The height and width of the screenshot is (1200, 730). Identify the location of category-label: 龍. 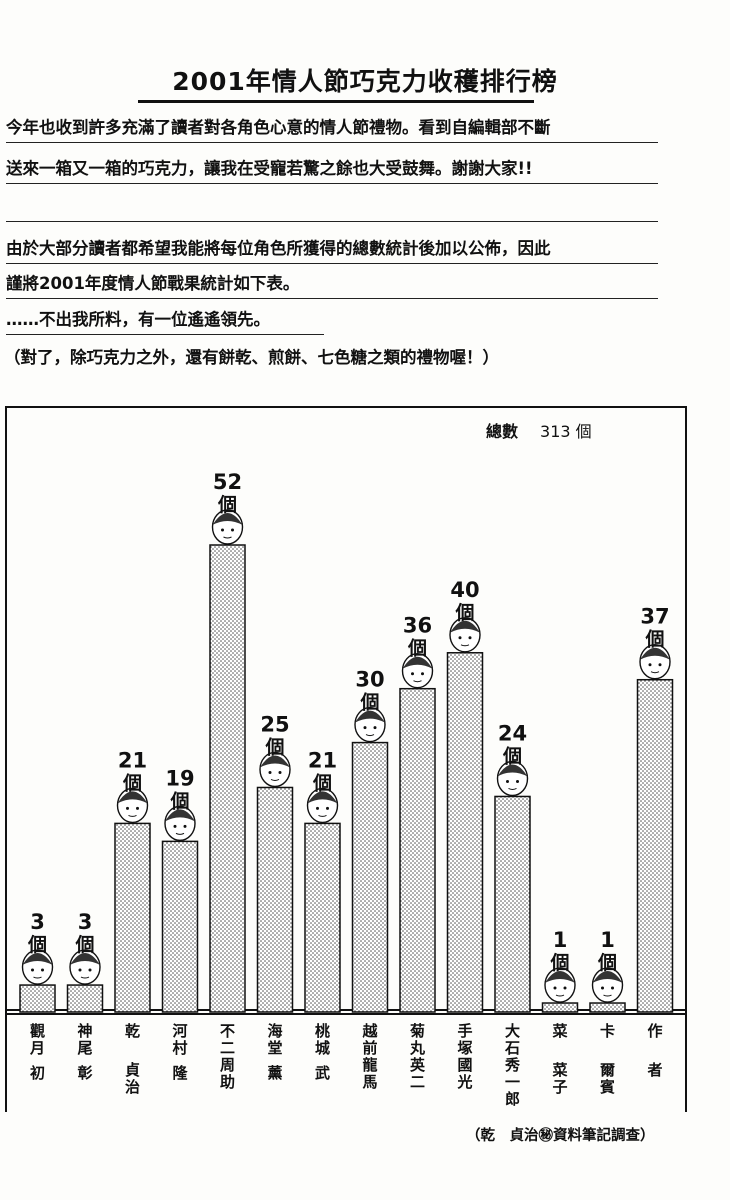
(369, 1065).